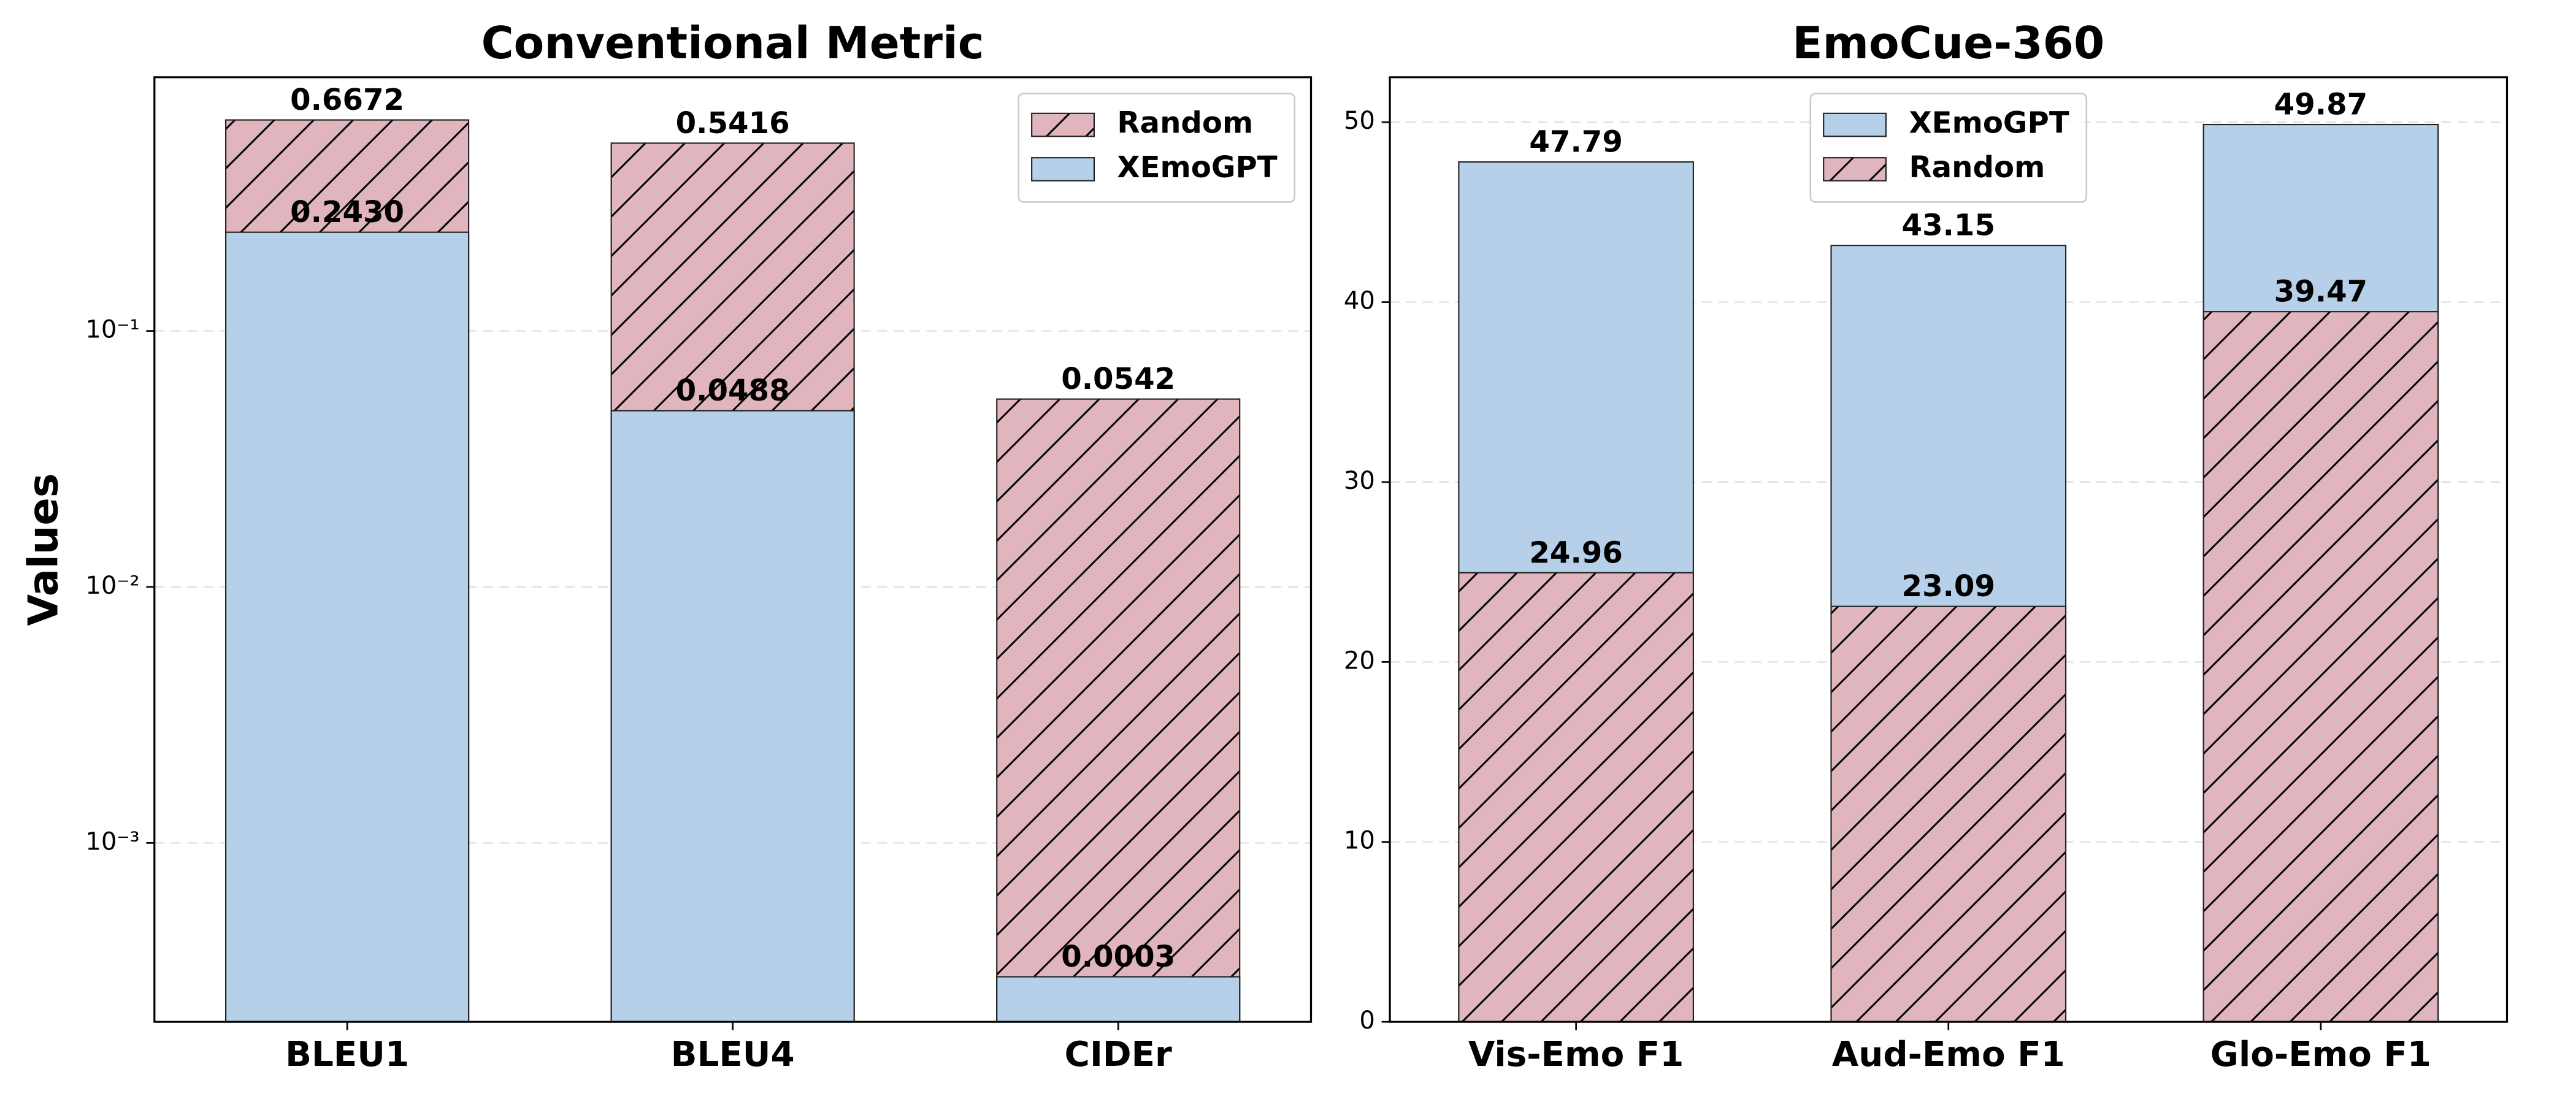 This screenshot has width=2576, height=1104. What do you see at coordinates (733, 1055) in the screenshot?
I see `x-tick-label: BLEU4` at bounding box center [733, 1055].